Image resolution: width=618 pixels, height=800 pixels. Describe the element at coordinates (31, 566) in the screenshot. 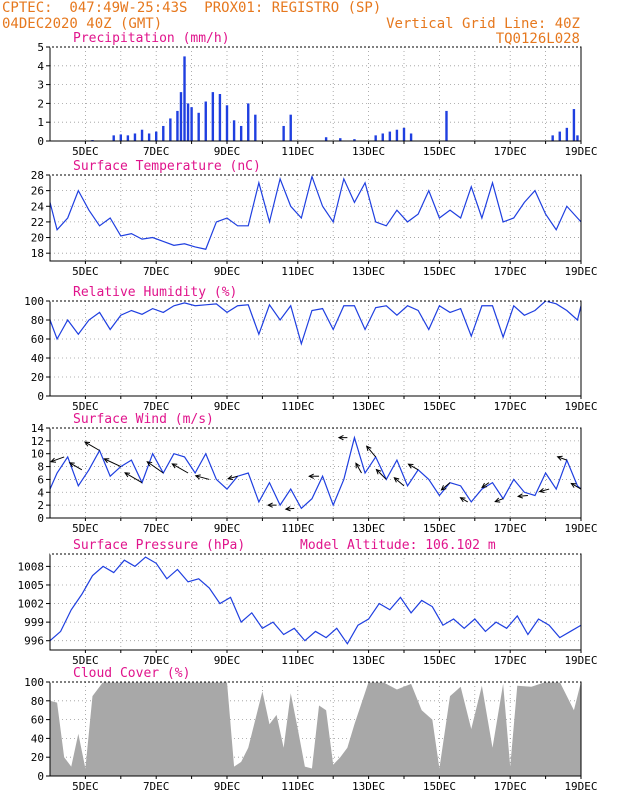

I see `ytick-label-pressure-4: 1008` at that location.